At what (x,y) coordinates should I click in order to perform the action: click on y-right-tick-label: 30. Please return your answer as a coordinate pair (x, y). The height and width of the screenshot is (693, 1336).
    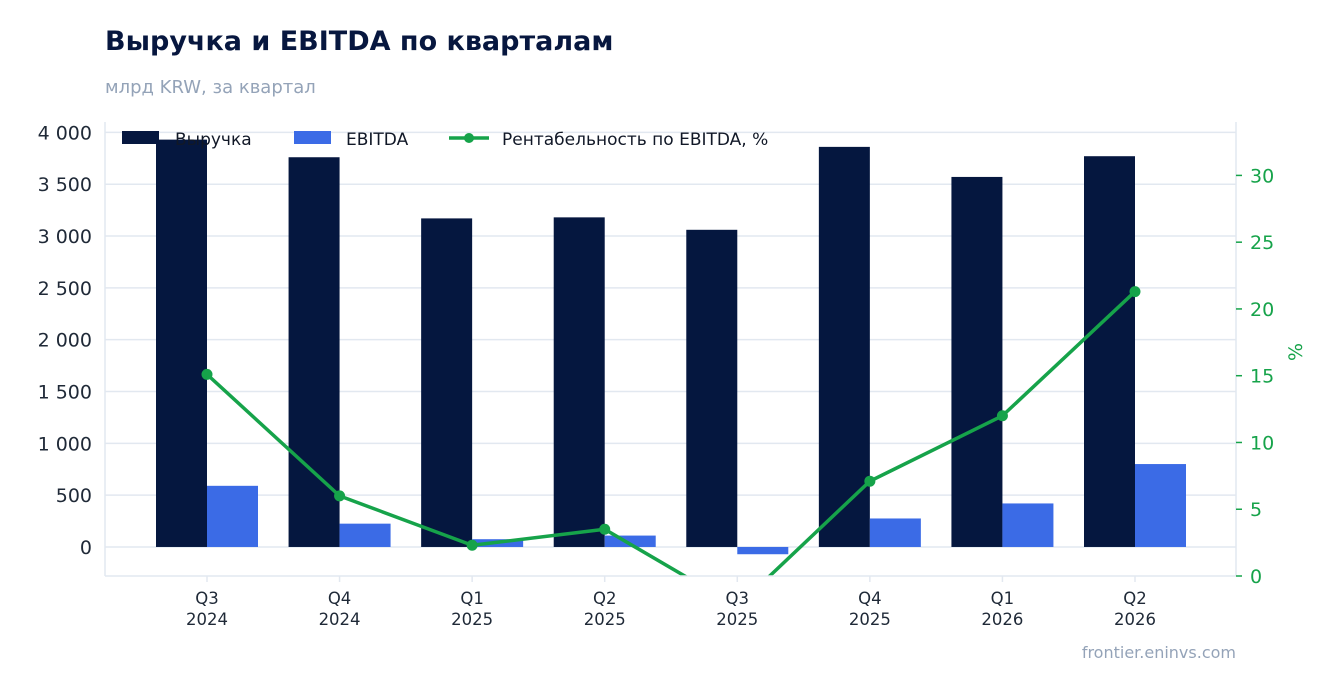
    Looking at the image, I should click on (1262, 176).